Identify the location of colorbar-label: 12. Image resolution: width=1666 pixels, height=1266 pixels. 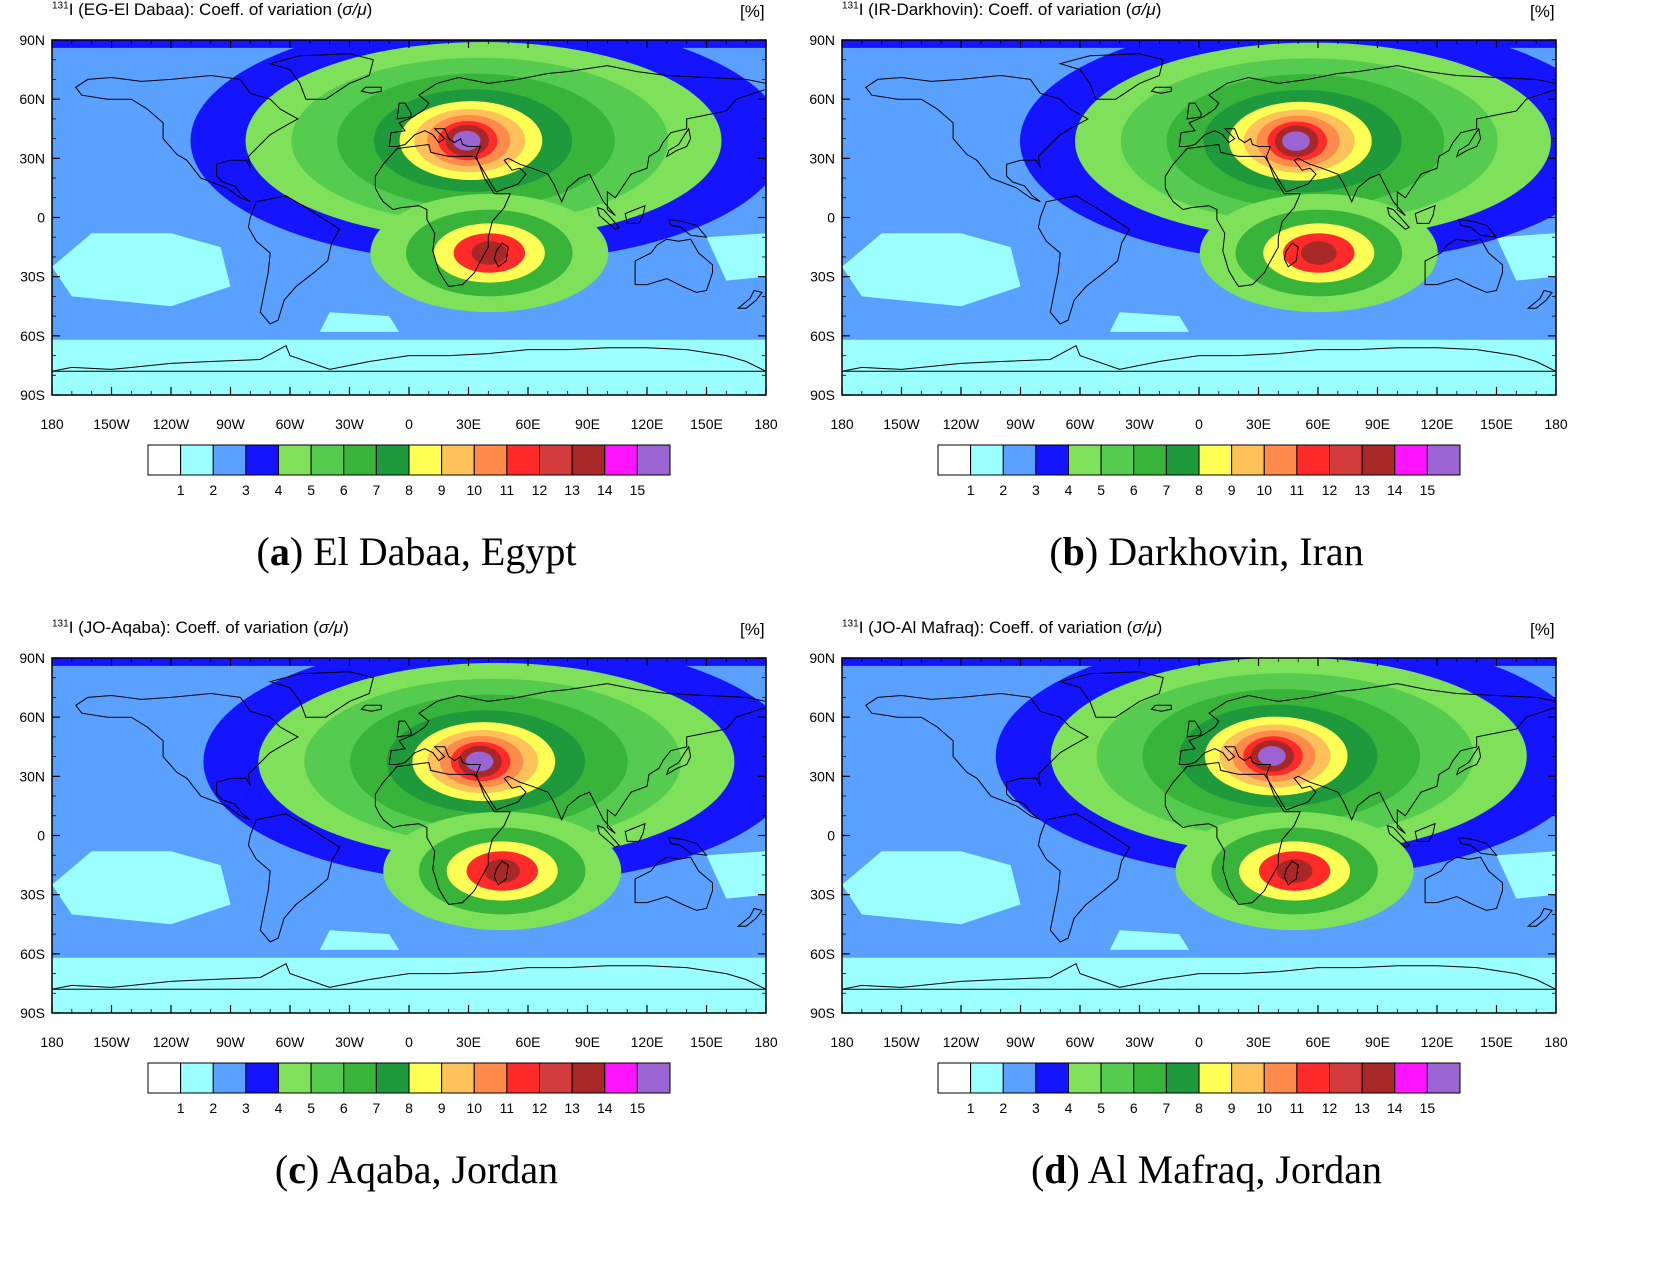
(540, 490).